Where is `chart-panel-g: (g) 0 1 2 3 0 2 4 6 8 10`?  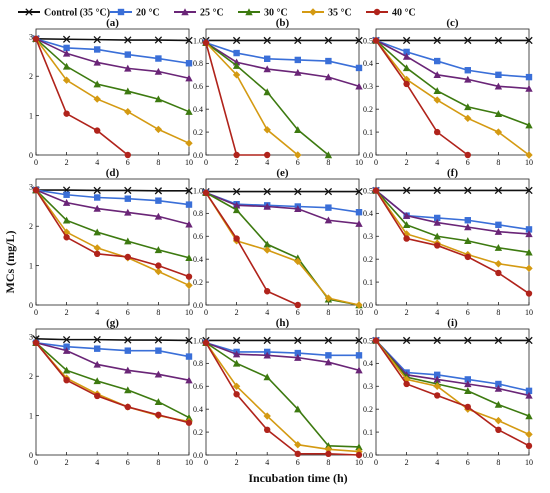
chart-panel-g: (g) 0 1 2 3 0 2 4 6 8 10 is located at coordinates (111, 392).